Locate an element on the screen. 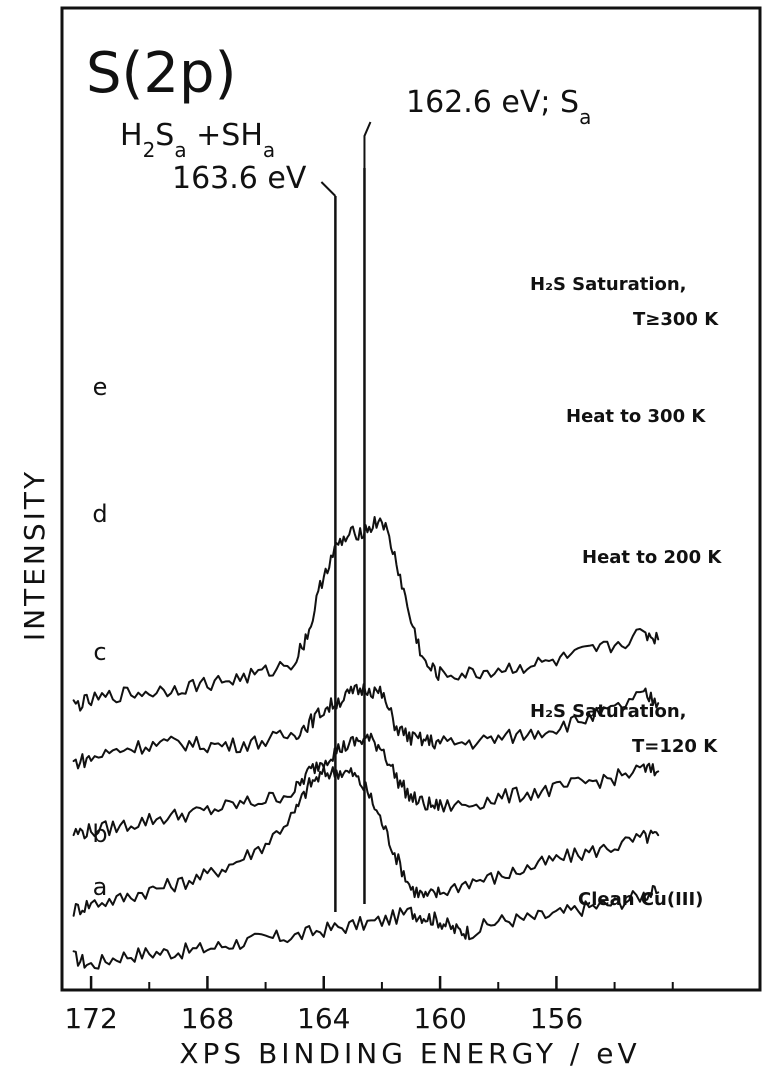 The width and height of the screenshot is (774, 1077). trace-condition-d: Heat to 300 K is located at coordinates (636, 416).